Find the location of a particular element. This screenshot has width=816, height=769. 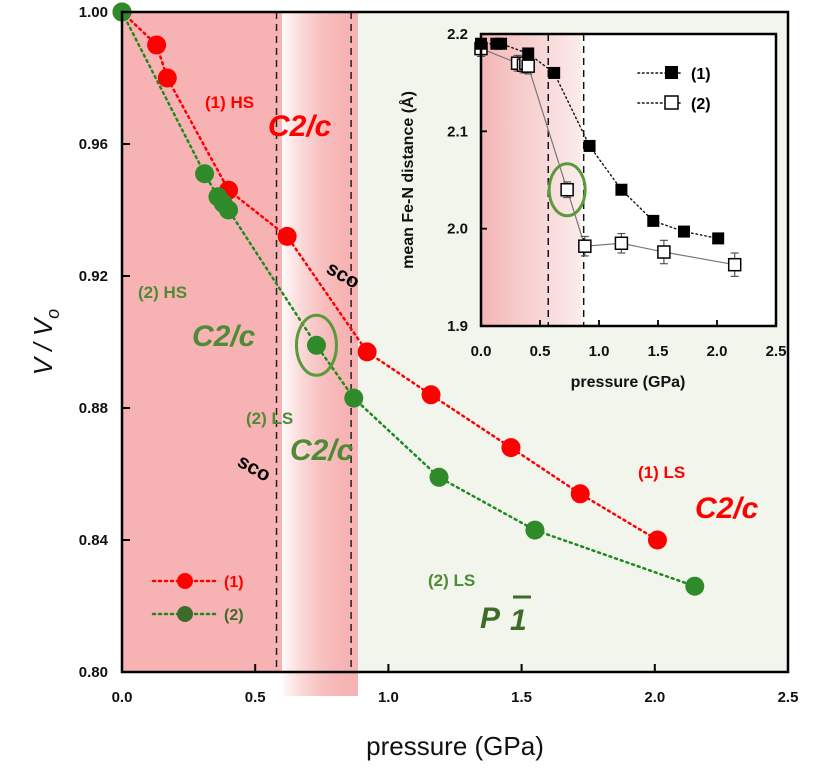

inset-legend: (1) (2) is located at coordinates (674, 89).